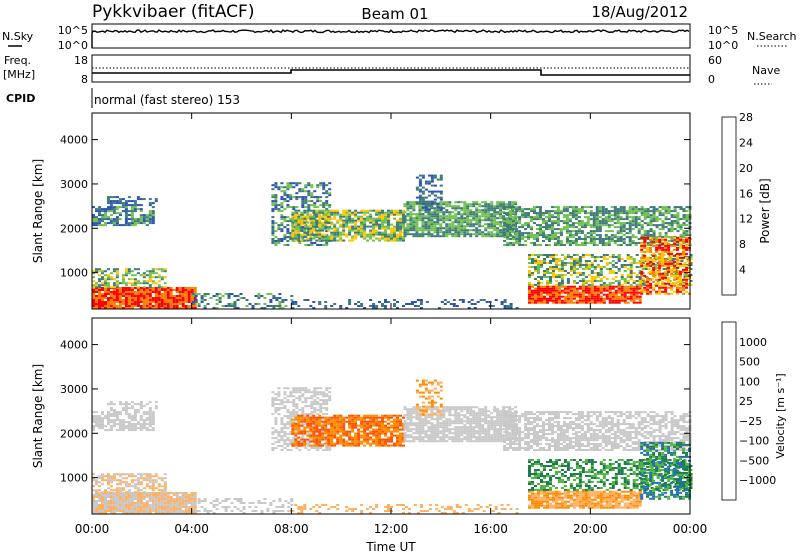  Describe the element at coordinates (84, 79) in the screenshot. I see `freq-tick-bottom: 8` at that location.